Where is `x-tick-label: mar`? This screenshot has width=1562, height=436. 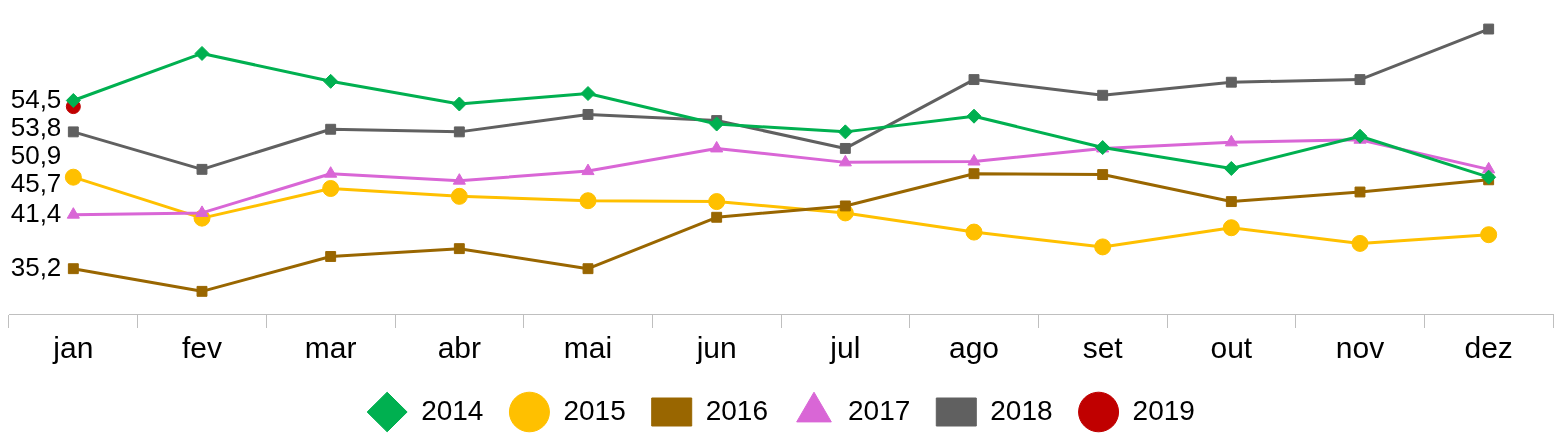 x-tick-label: mar is located at coordinates (330, 348).